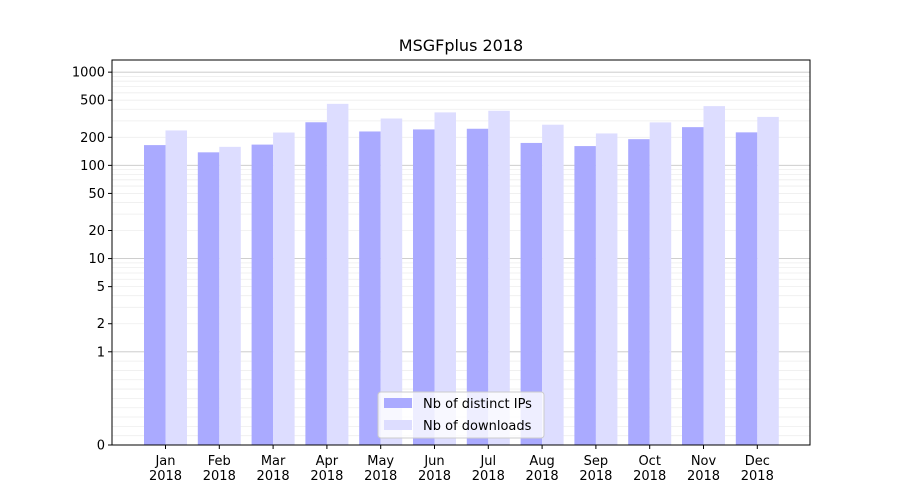  What do you see at coordinates (96, 194) in the screenshot?
I see `y-tick-label: 50` at bounding box center [96, 194].